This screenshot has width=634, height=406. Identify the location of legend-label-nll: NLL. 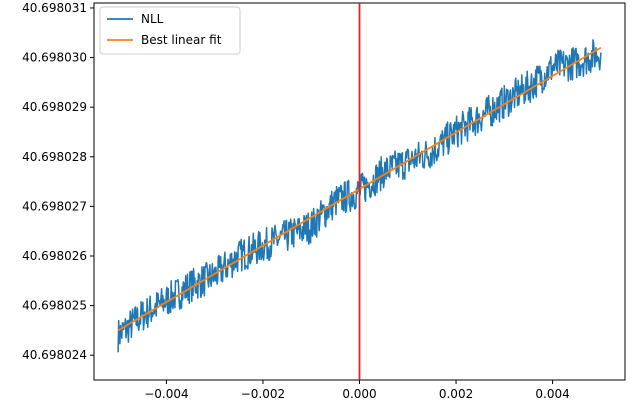
(152, 19).